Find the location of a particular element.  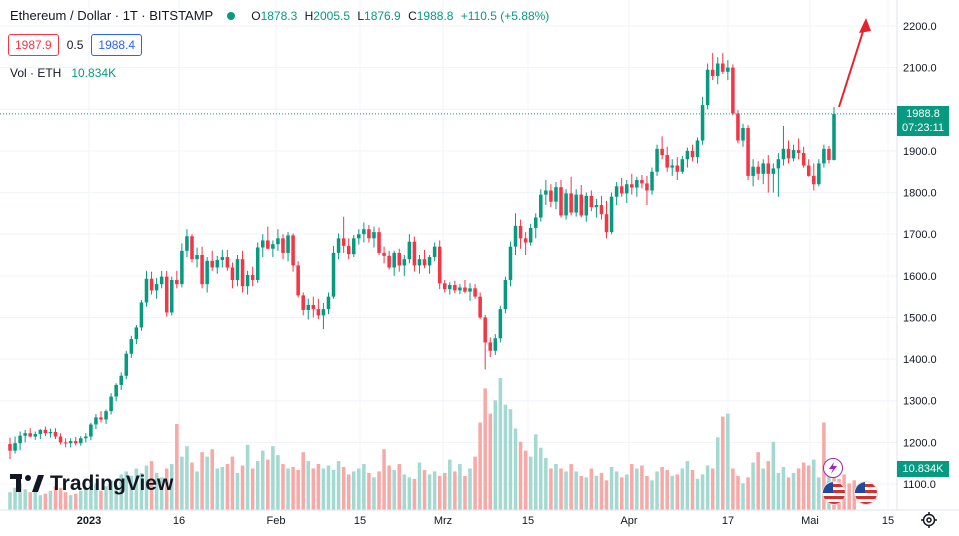

symbol-title: Ethereum / Dollar · 1T · BITSTAMP is located at coordinates (112, 15).